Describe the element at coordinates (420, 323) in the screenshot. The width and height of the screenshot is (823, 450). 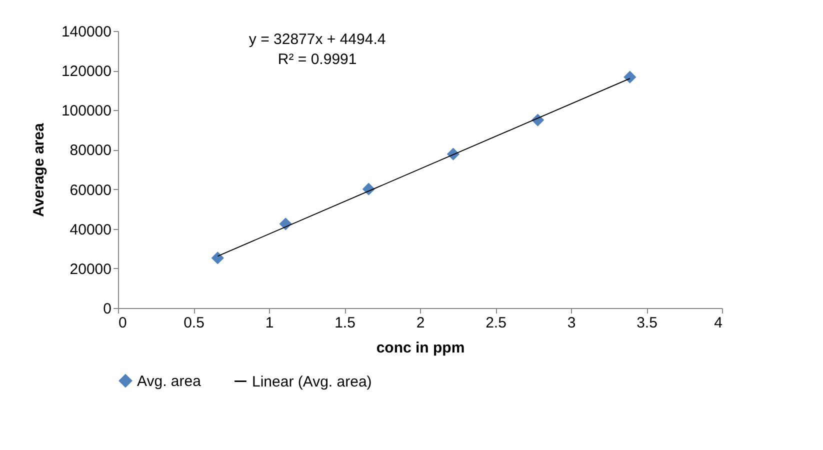
I see `x-tick-label: 2` at that location.